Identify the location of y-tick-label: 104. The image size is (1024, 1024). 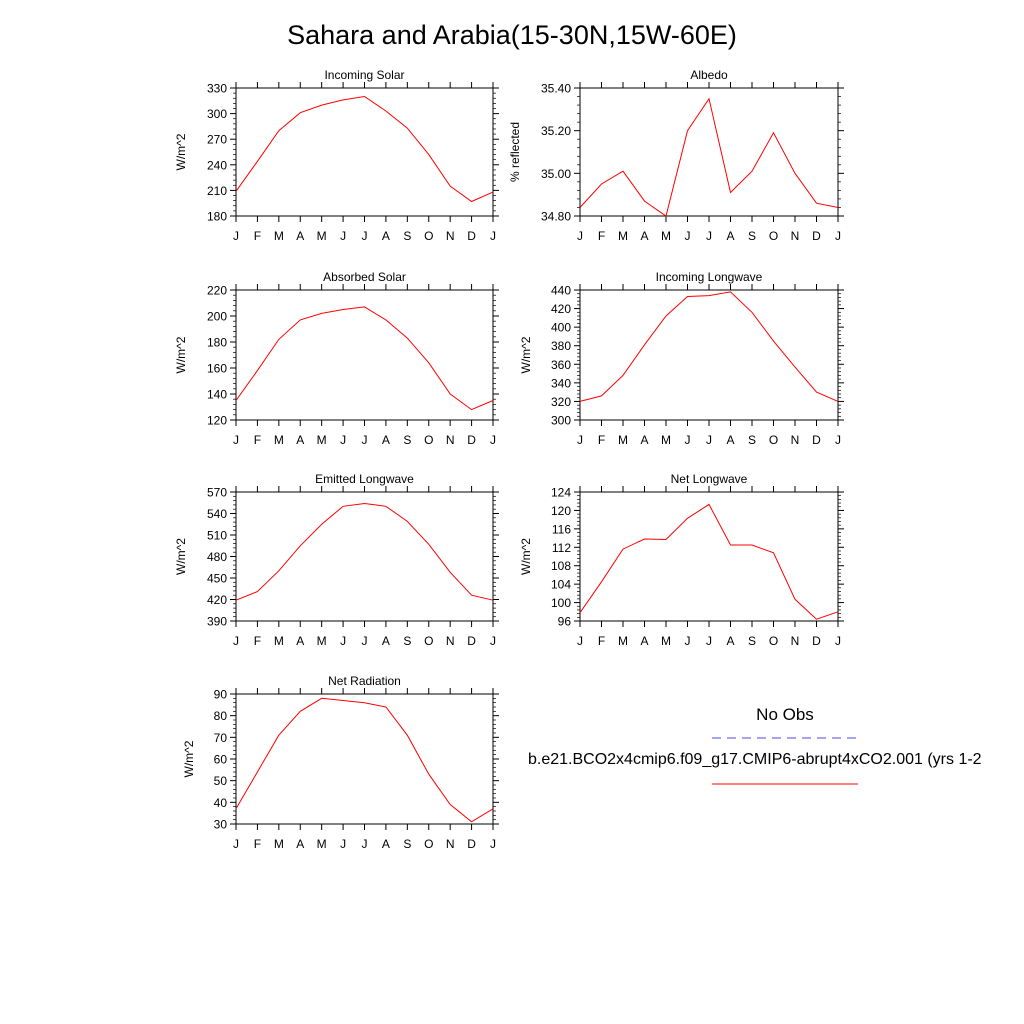
(561, 585).